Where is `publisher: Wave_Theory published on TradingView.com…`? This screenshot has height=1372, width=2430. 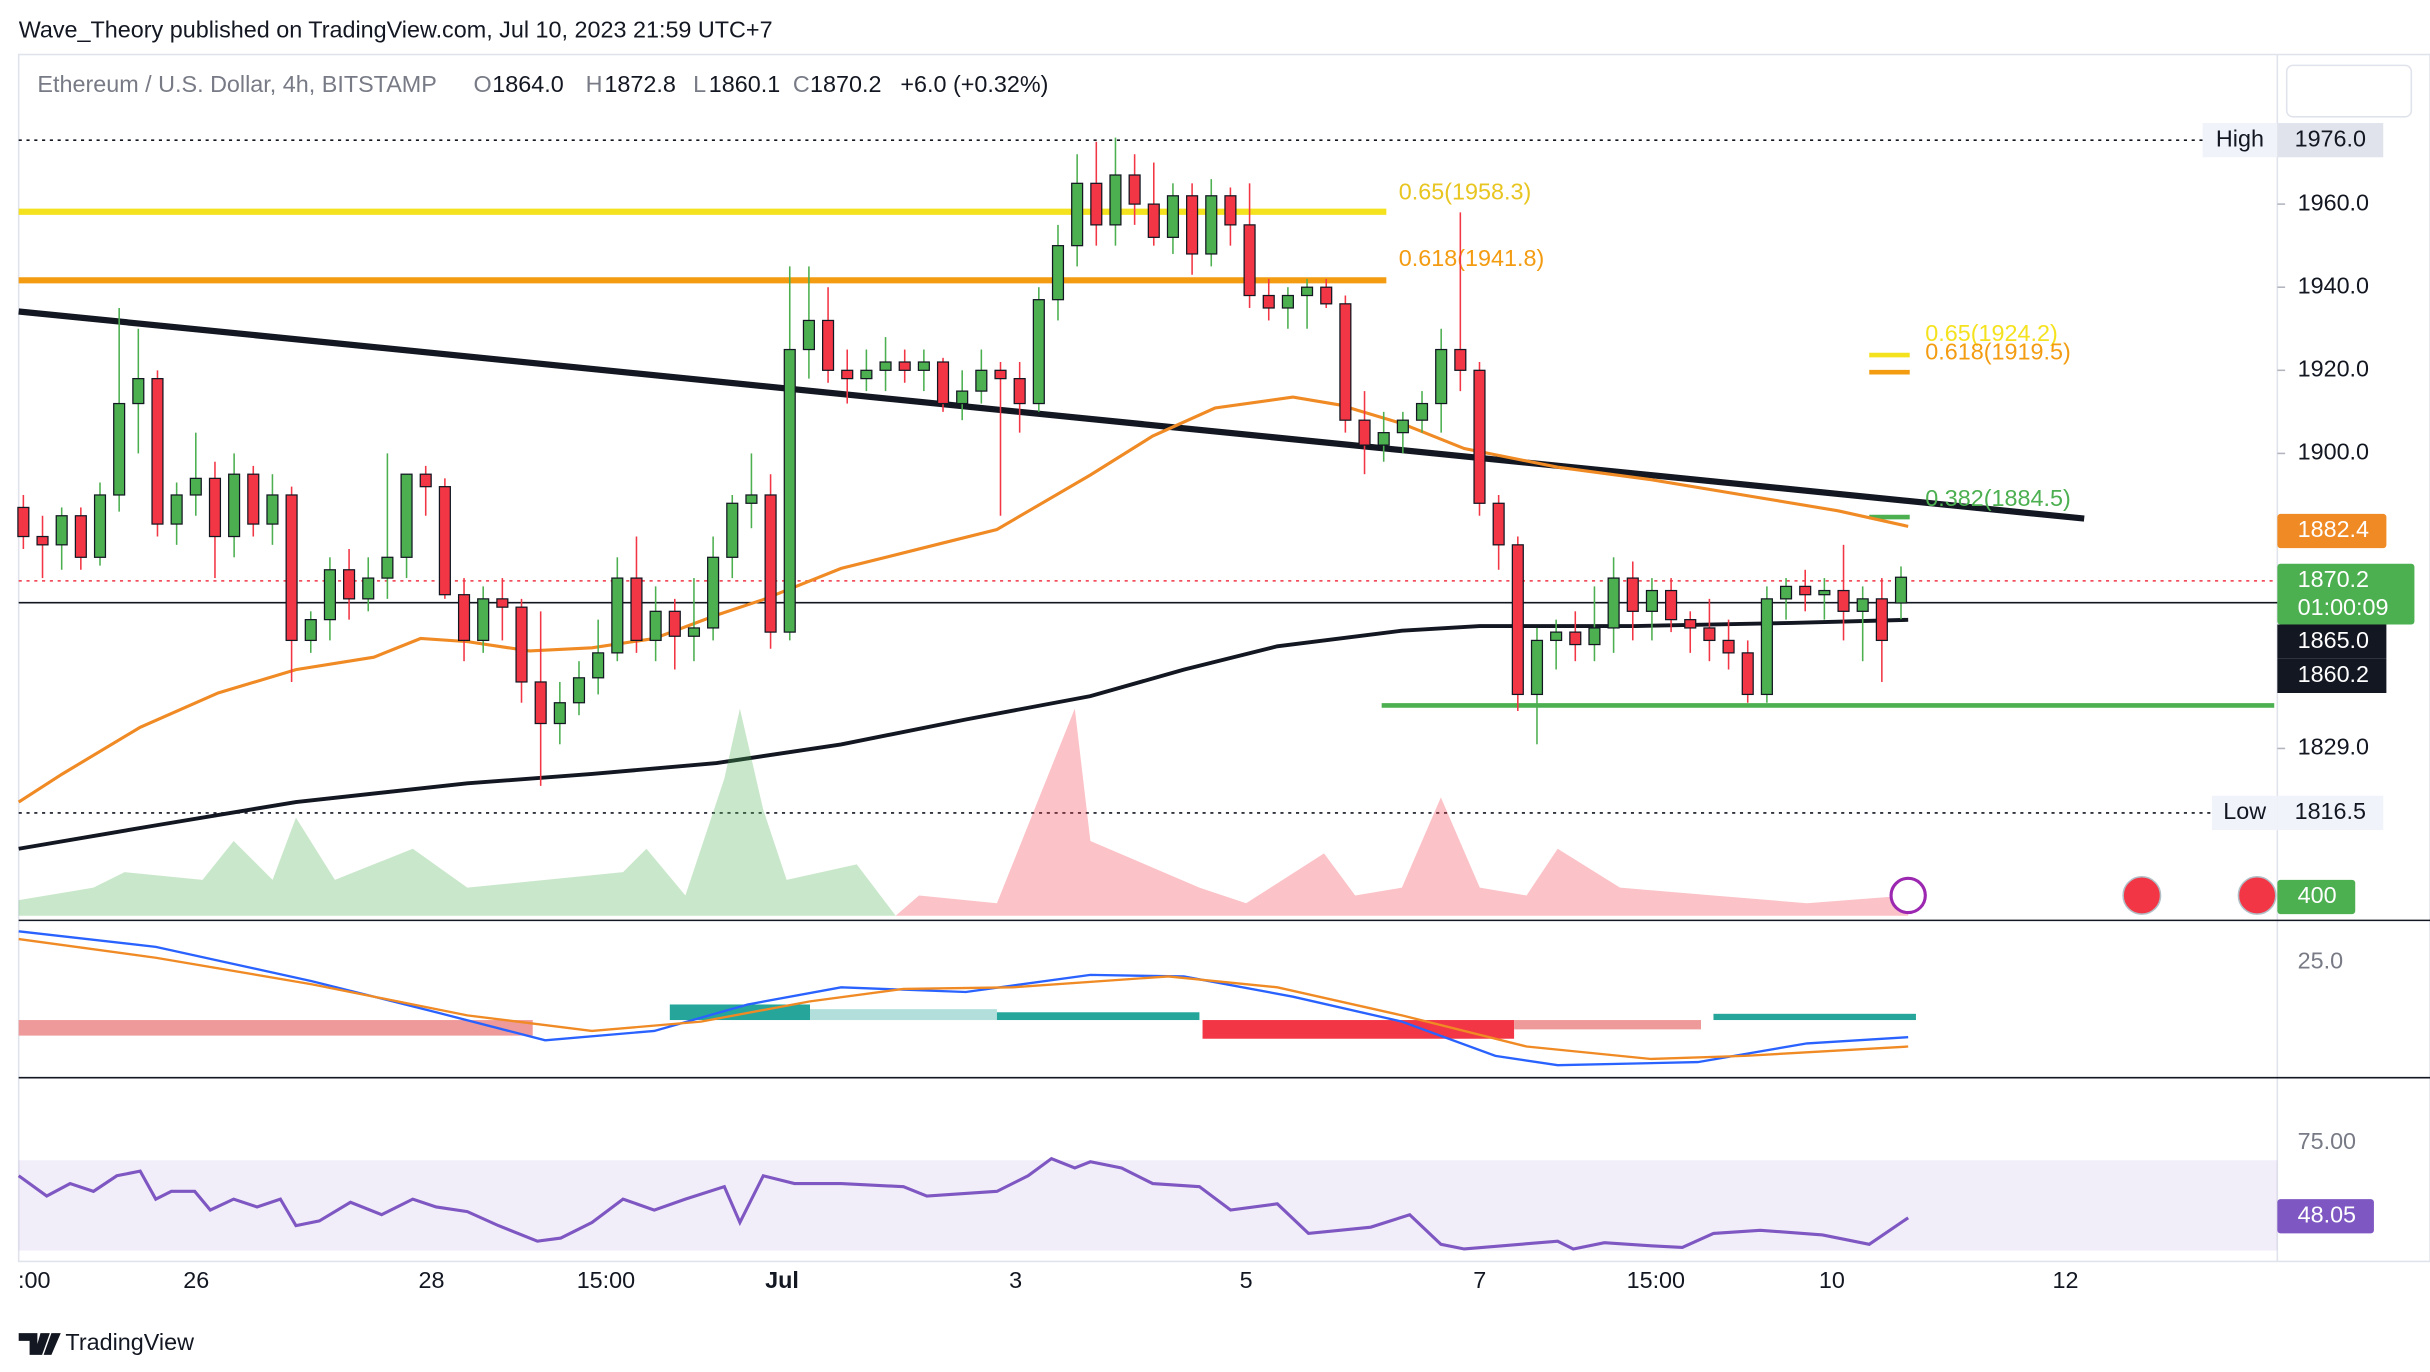
publisher: Wave_Theory published on TradingView.com… is located at coordinates (396, 29).